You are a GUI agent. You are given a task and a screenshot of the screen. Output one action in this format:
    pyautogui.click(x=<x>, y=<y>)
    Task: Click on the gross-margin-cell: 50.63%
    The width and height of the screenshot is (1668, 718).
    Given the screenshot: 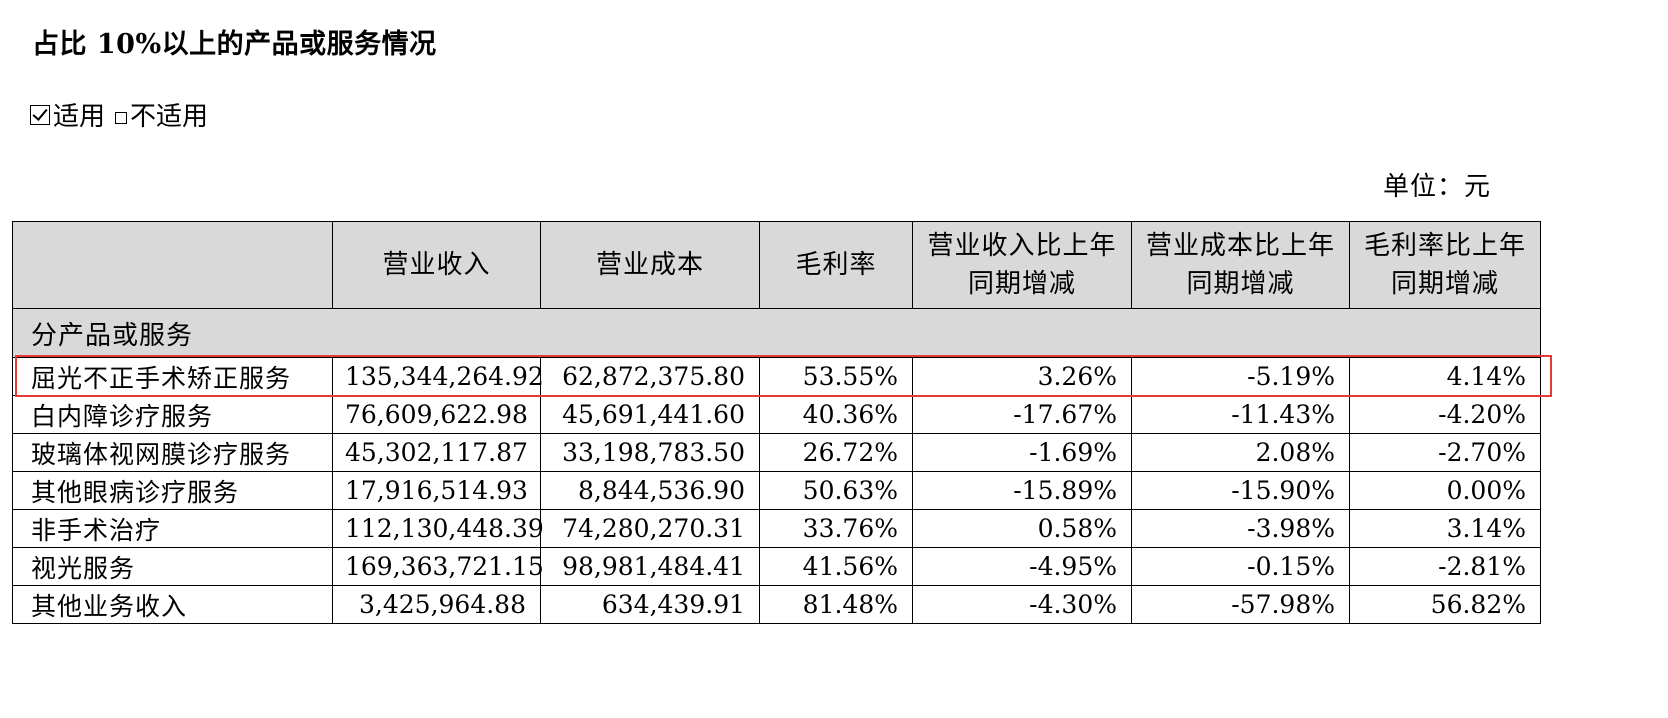 What is the action you would take?
    pyautogui.click(x=836, y=490)
    